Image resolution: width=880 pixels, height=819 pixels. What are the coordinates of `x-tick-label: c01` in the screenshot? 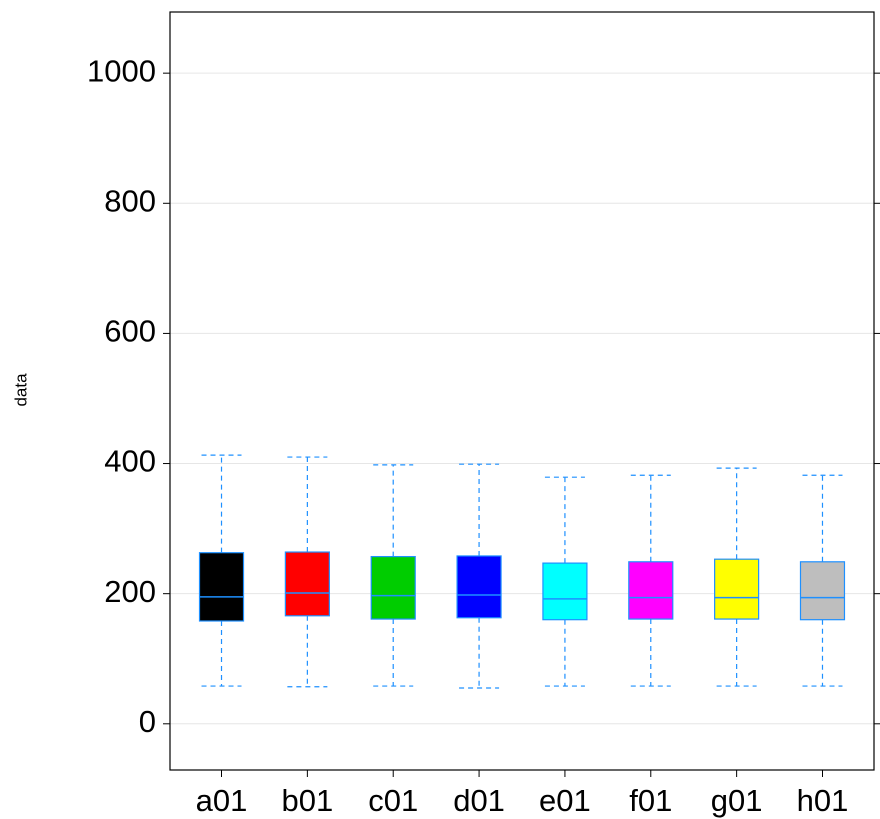 It's located at (393, 800).